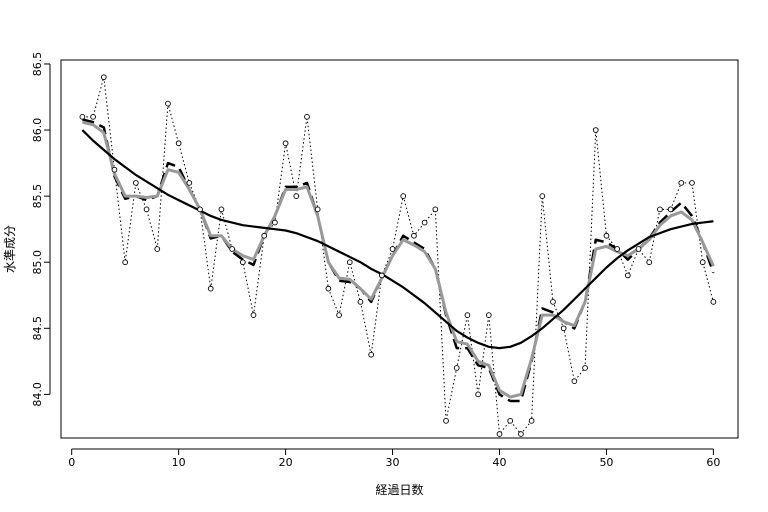 The image size is (768, 512). What do you see at coordinates (399, 489) in the screenshot?
I see `x-axis-label: 経過日数` at bounding box center [399, 489].